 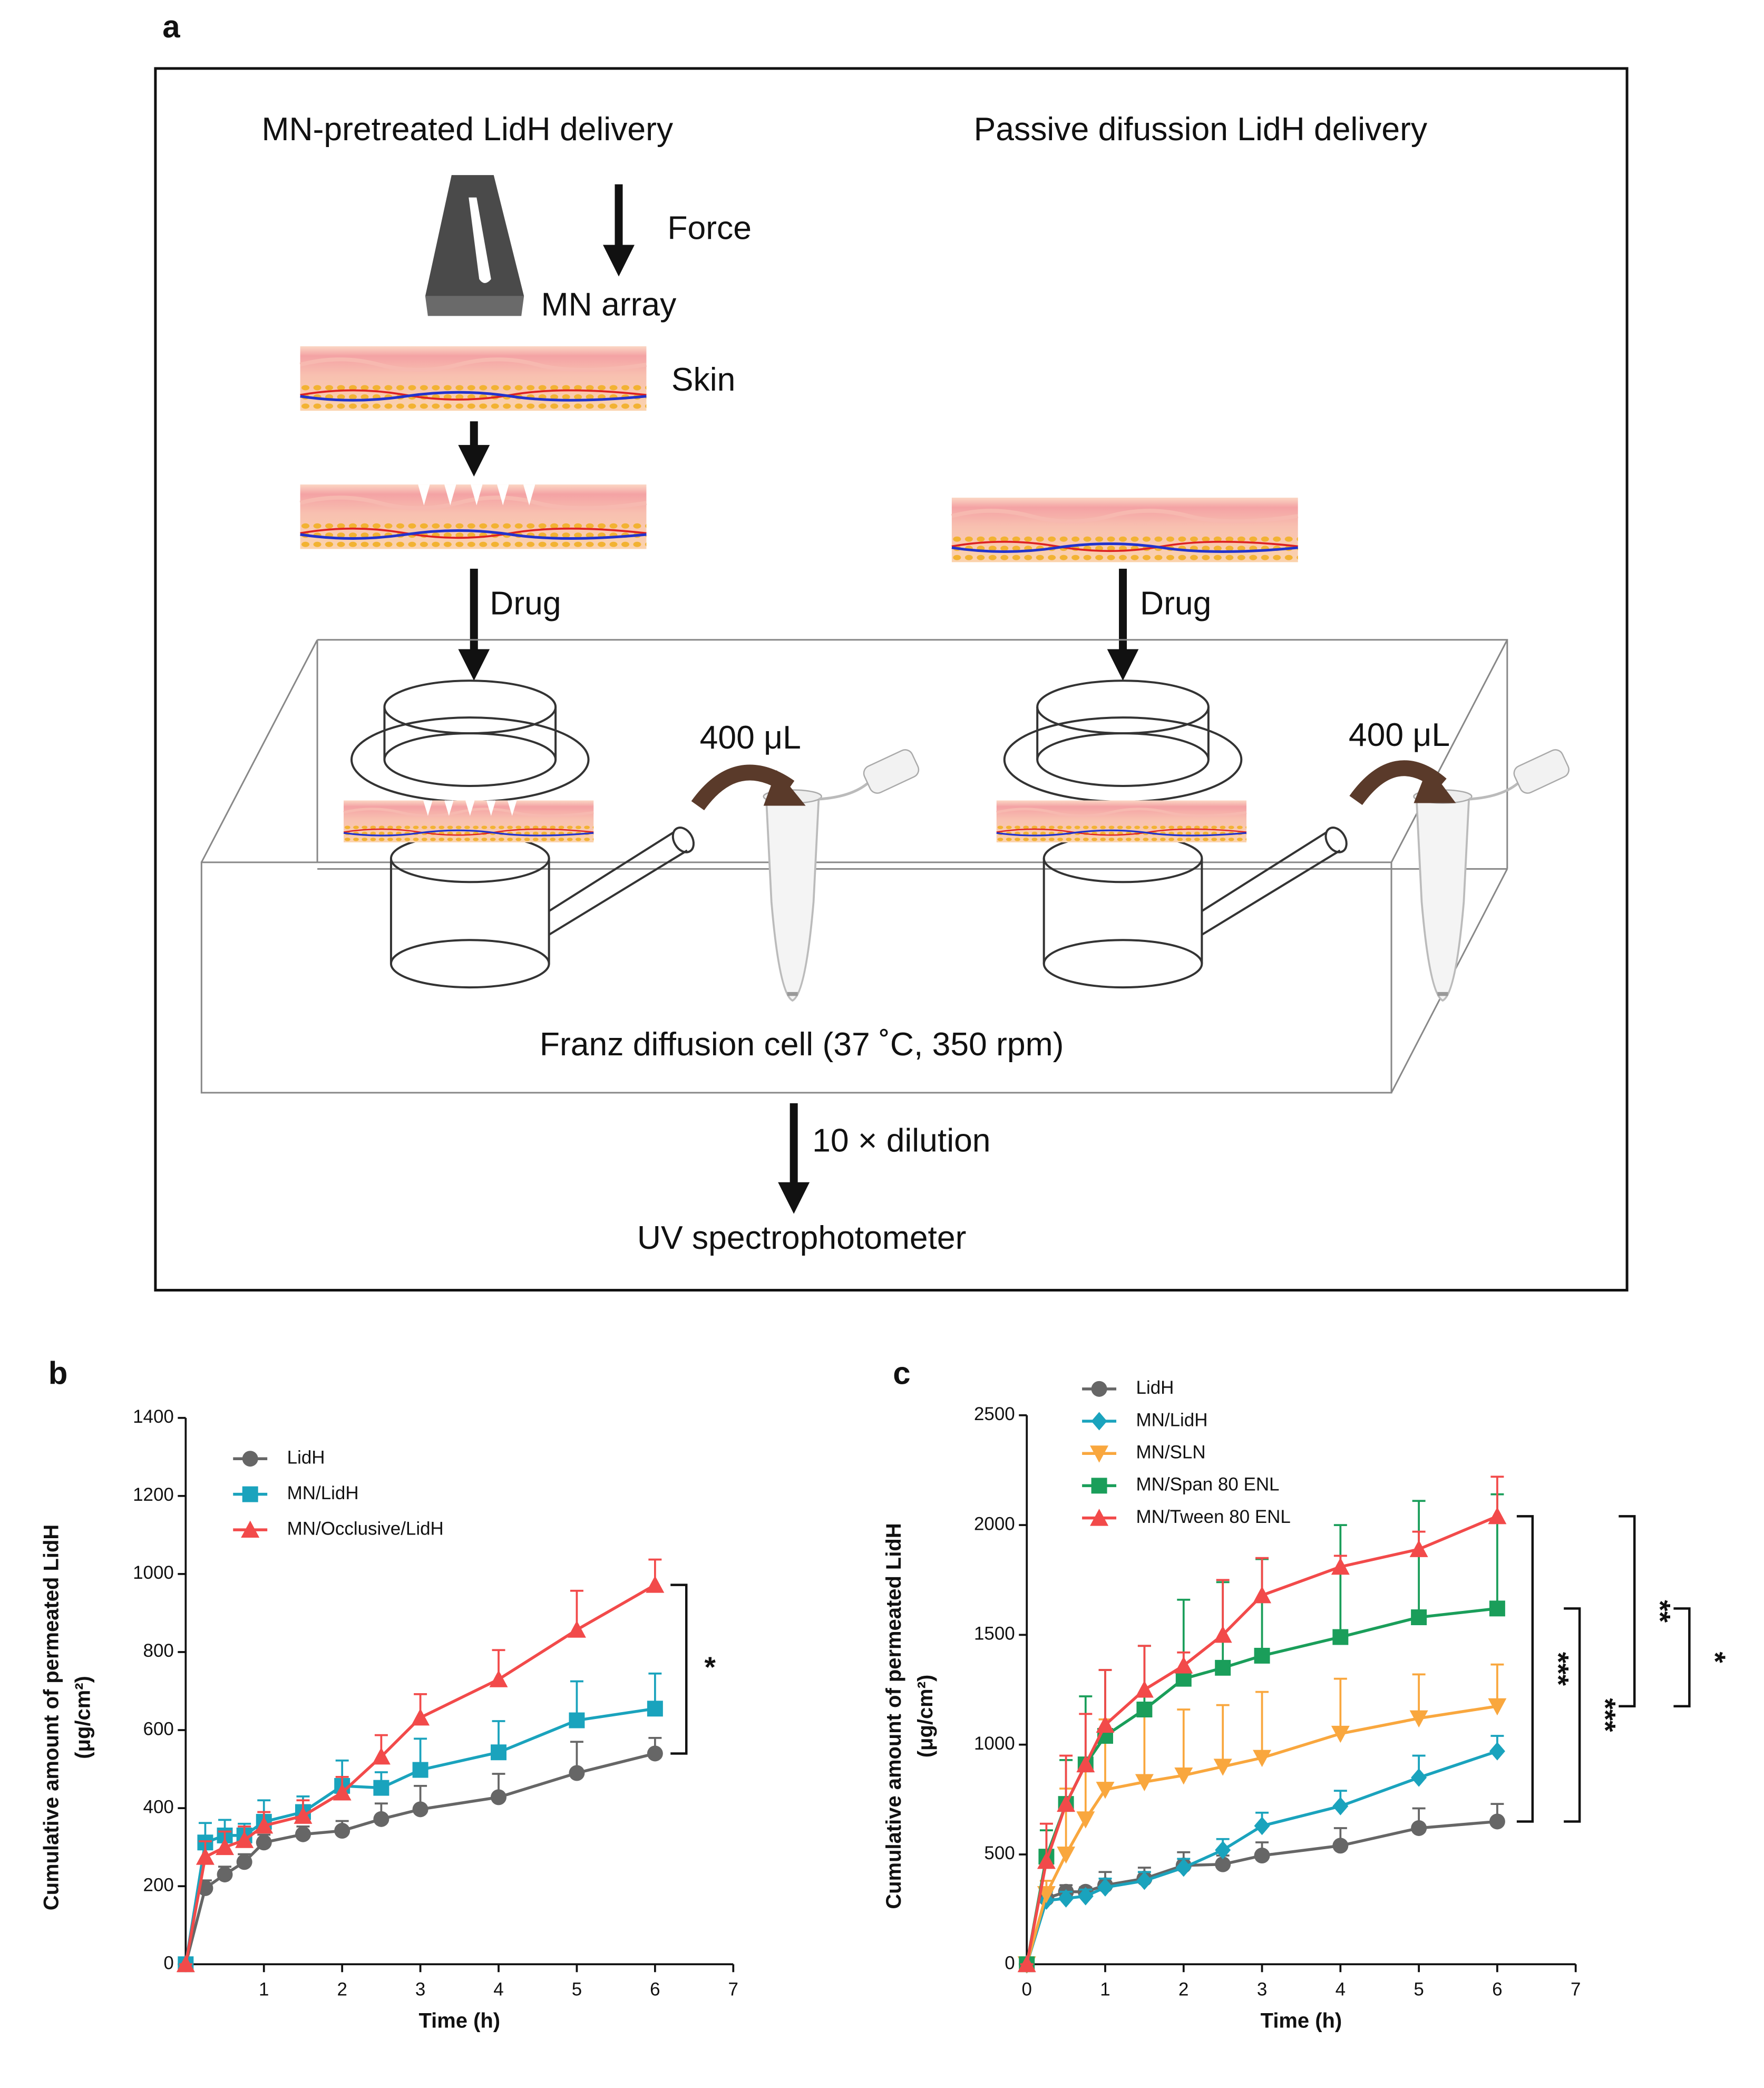 I want to click on x-tick-label: 5, so click(x=577, y=1989).